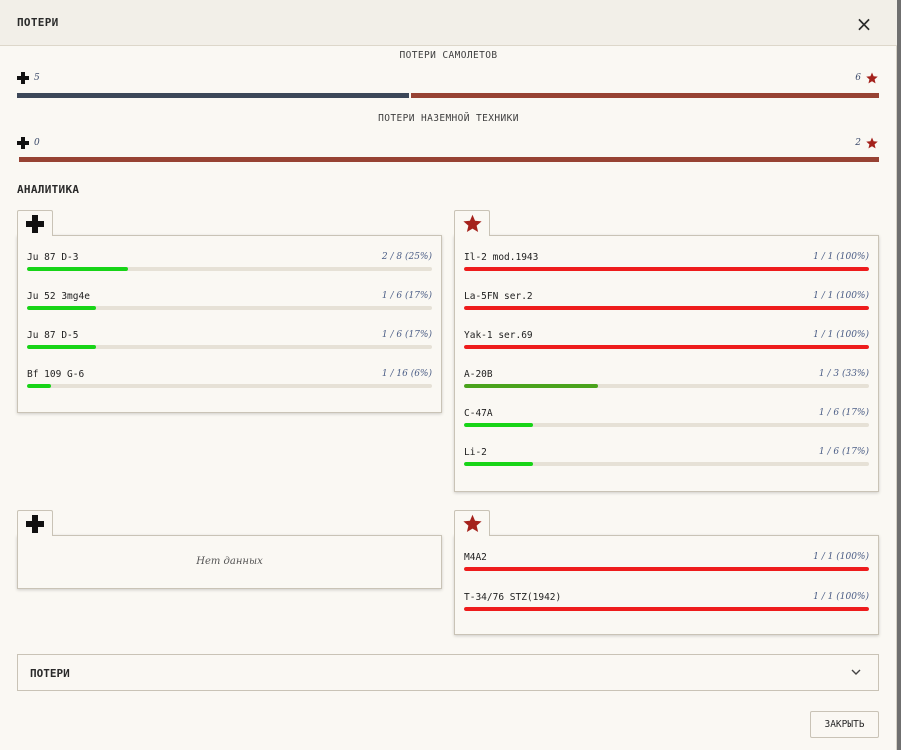 Image resolution: width=901 pixels, height=750 pixels. Describe the element at coordinates (53, 335) in the screenshot. I see `item-name: Ju 87 D-5` at that location.